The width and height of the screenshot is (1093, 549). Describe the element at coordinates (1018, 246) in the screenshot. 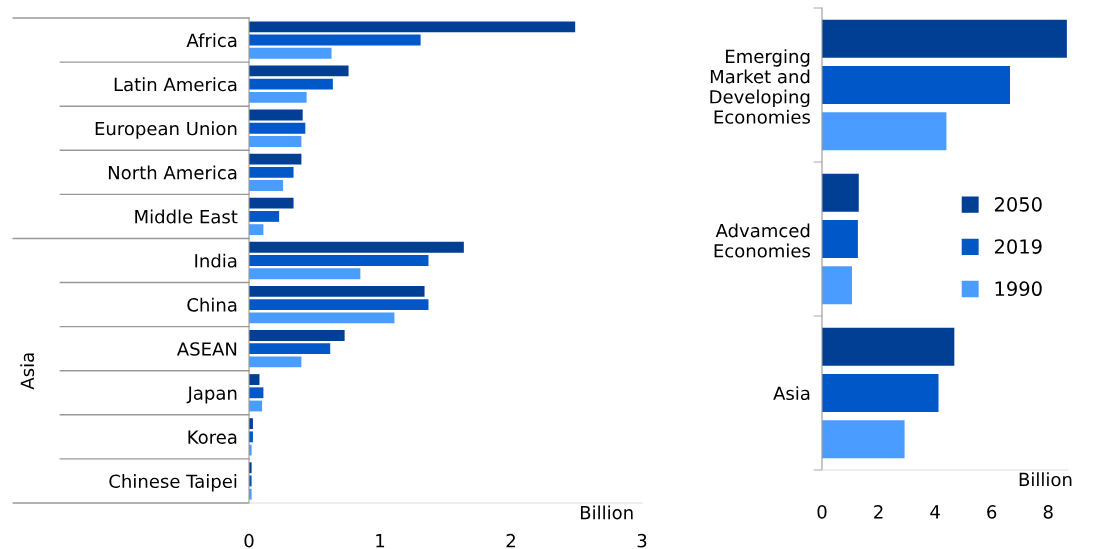

I see `legend-label: 2019` at that location.